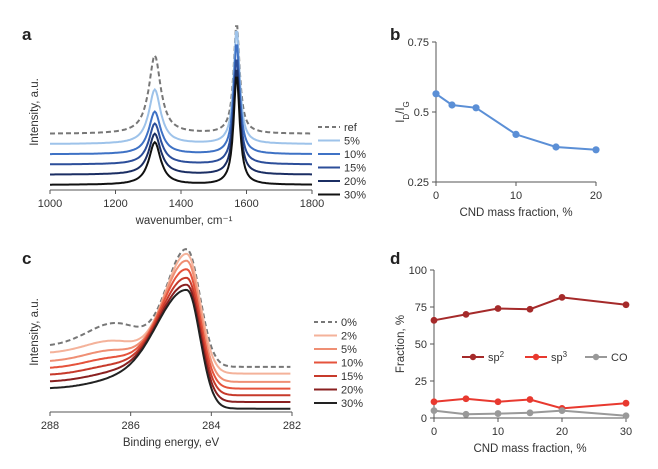 Image resolution: width=658 pixels, height=469 pixels. I want to click on panel-a-legend-label: 5%, so click(352, 142).